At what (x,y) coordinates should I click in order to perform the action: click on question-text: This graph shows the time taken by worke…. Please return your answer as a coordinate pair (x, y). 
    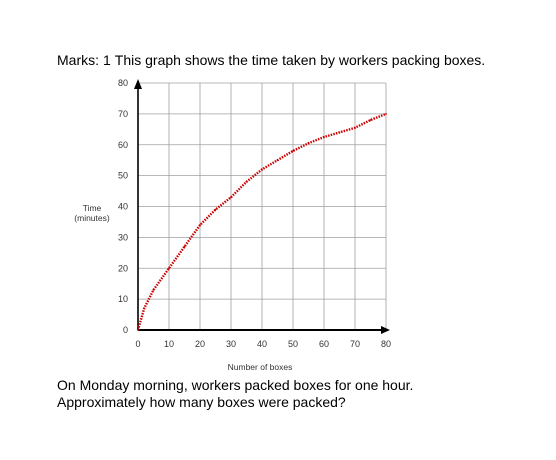
    Looking at the image, I should click on (300, 60).